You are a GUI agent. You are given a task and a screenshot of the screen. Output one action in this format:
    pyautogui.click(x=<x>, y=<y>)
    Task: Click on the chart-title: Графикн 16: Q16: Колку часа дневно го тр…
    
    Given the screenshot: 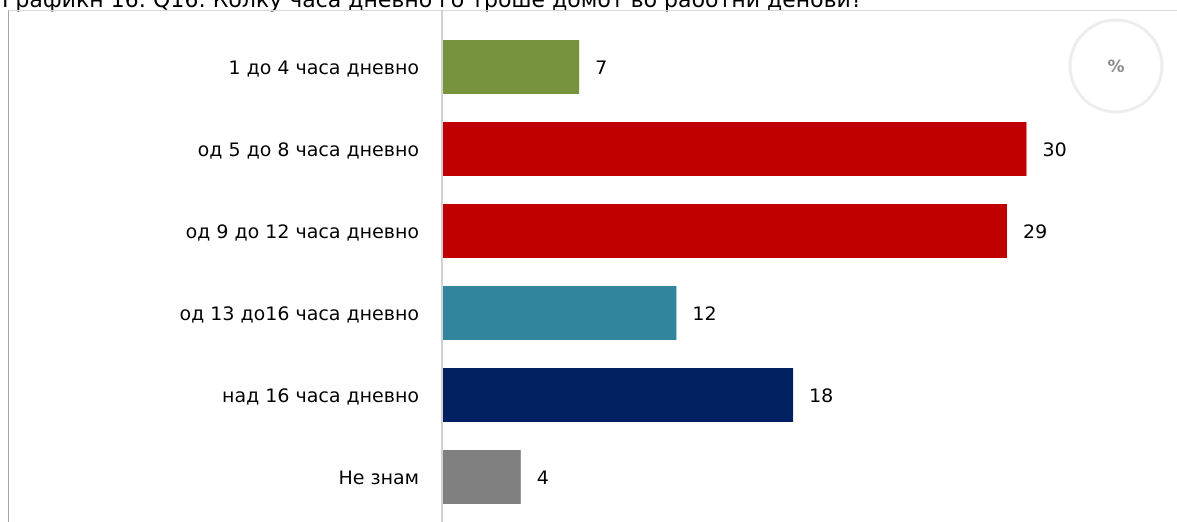 What is the action you would take?
    pyautogui.click(x=432, y=6)
    